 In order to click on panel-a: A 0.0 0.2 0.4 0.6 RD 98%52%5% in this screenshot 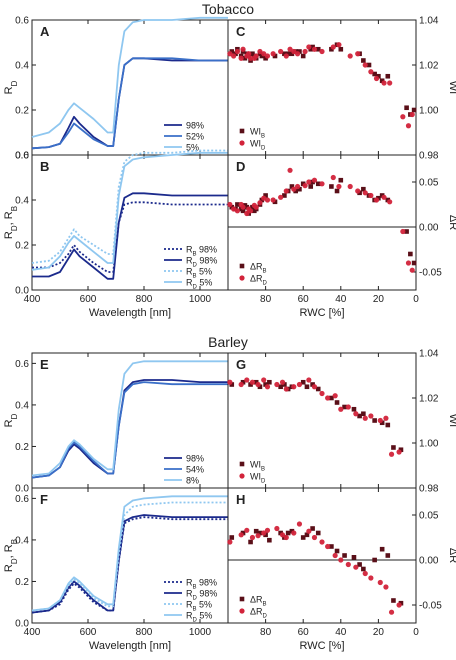, I will do `click(116, 89)`.